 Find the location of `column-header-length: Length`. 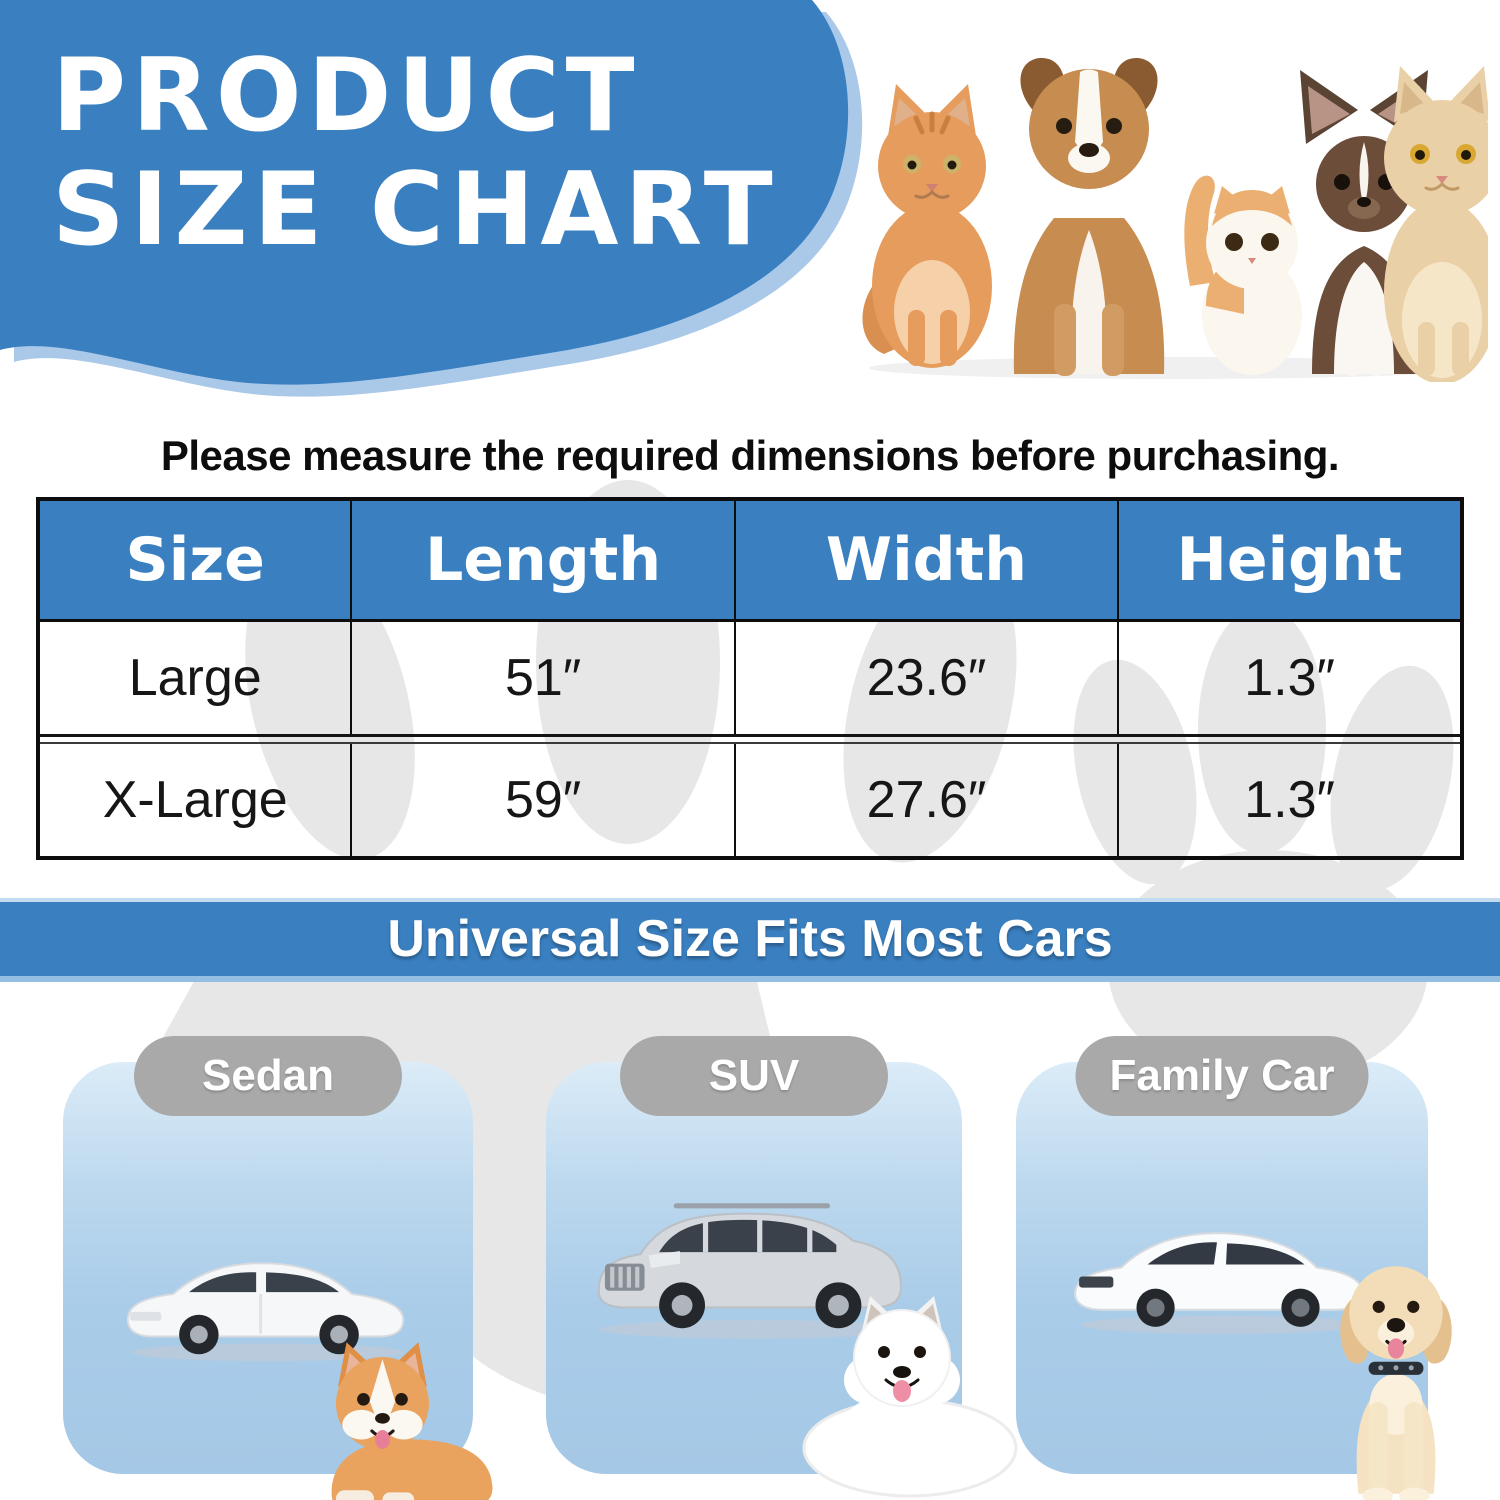

column-header-length: Length is located at coordinates (544, 560).